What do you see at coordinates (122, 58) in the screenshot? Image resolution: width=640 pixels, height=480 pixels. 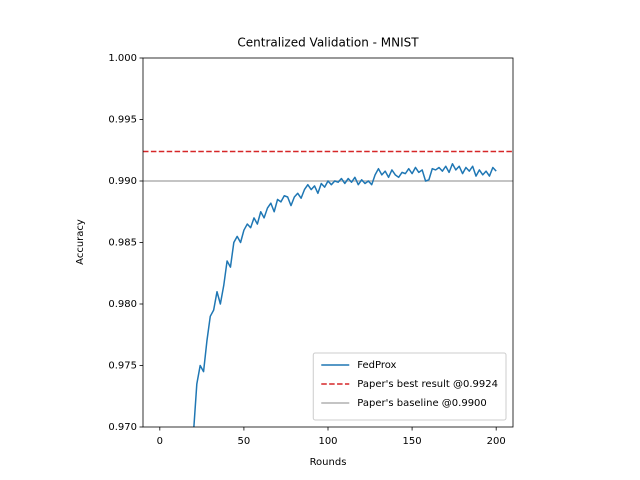 I see `y-tick-label: 1.000` at bounding box center [122, 58].